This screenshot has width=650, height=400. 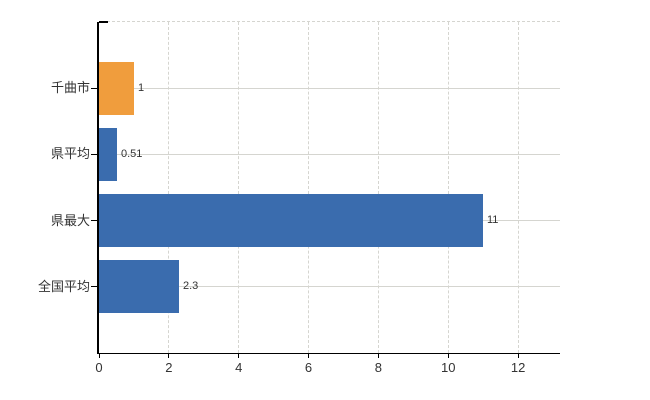 I want to click on plot-top-border-stub, so click(x=103, y=22).